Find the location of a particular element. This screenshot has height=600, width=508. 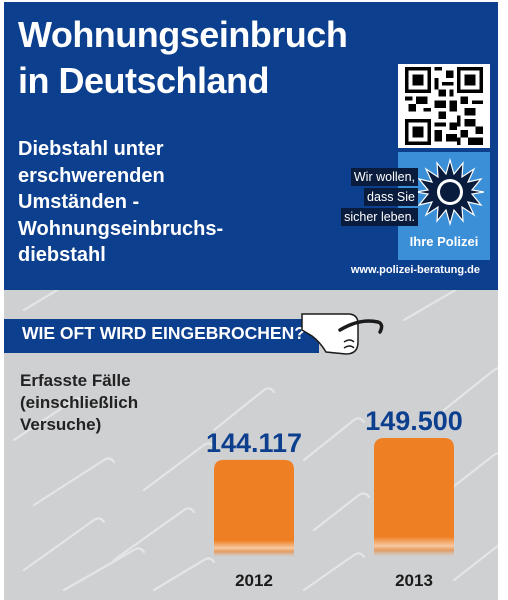

slogan: Wir wollen, dass Sie sicher leben. is located at coordinates (373, 198).